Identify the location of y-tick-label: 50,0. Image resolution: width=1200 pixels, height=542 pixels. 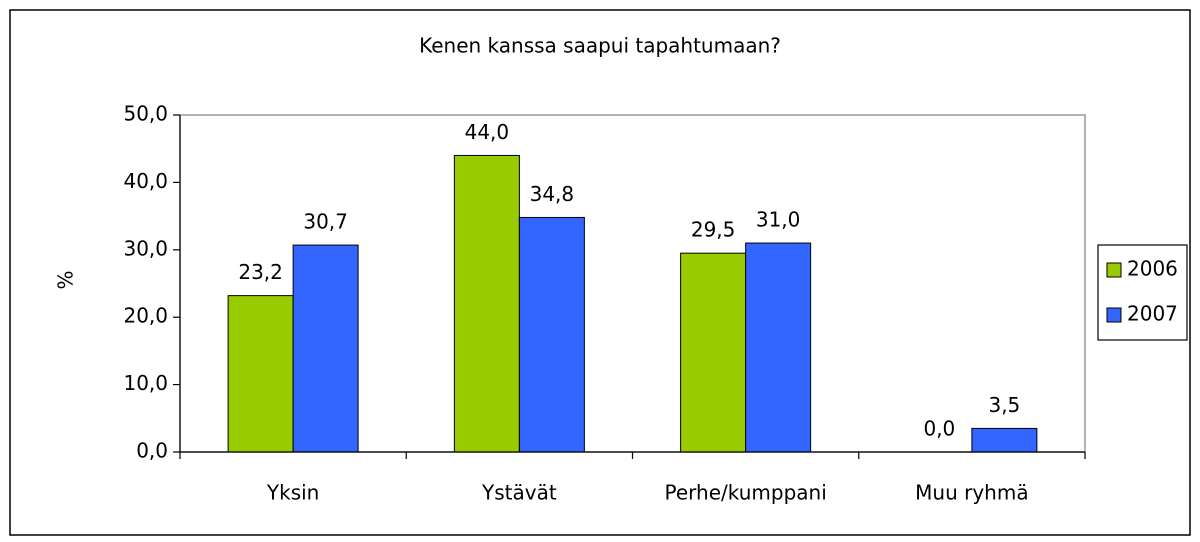
(145, 114).